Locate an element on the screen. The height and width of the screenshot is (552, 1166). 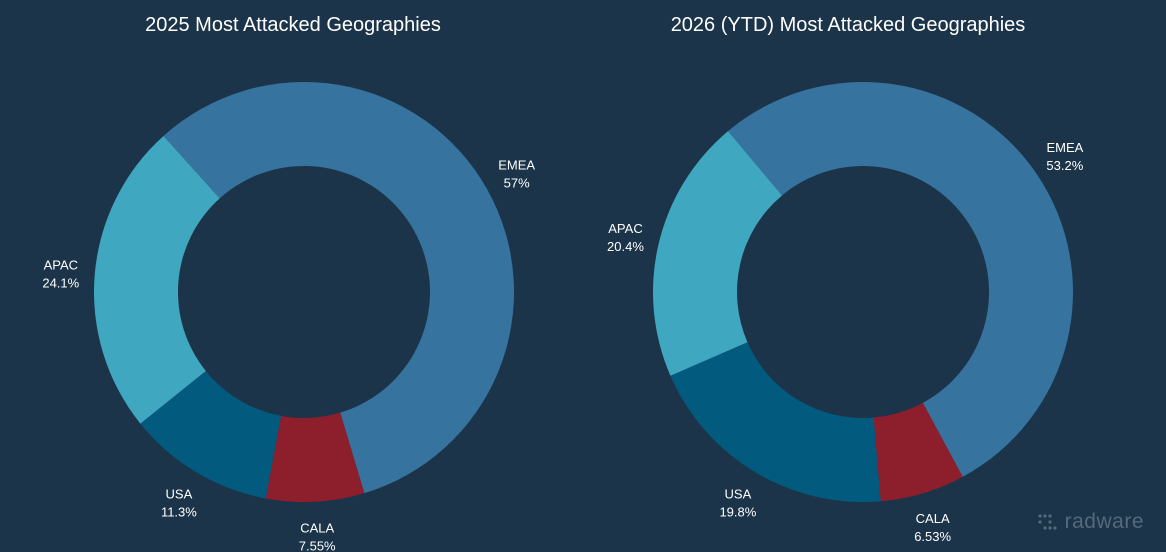
slice-value-emea-0: 57% is located at coordinates (517, 182).